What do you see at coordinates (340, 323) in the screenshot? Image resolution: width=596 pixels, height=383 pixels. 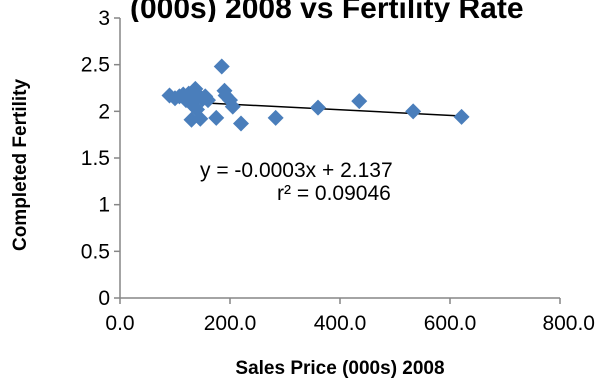 I see `x-tick-label: 400.0` at bounding box center [340, 323].